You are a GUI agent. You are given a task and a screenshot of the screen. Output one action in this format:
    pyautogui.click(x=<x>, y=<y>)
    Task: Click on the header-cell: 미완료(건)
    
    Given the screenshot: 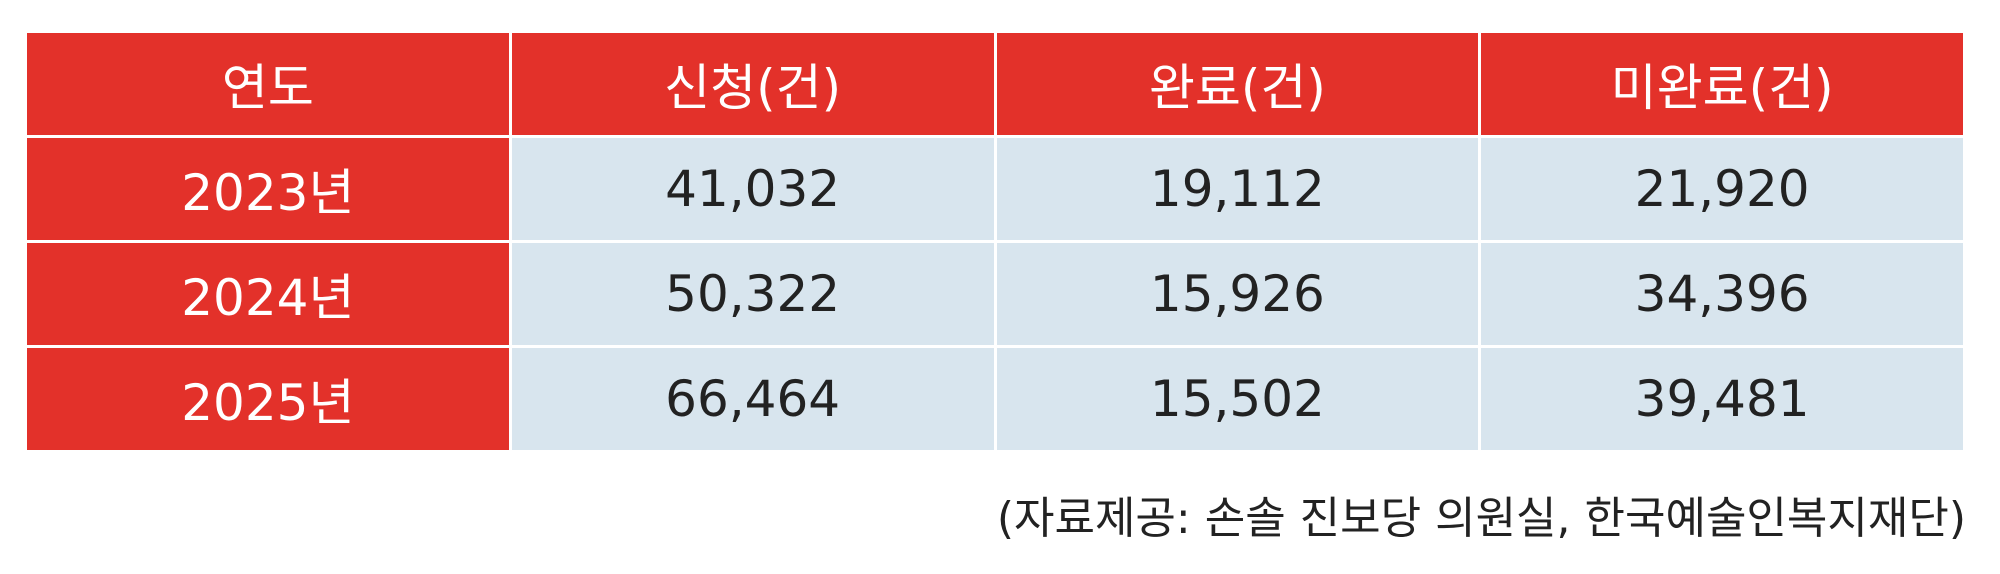 What is the action you would take?
    pyautogui.click(x=1722, y=84)
    